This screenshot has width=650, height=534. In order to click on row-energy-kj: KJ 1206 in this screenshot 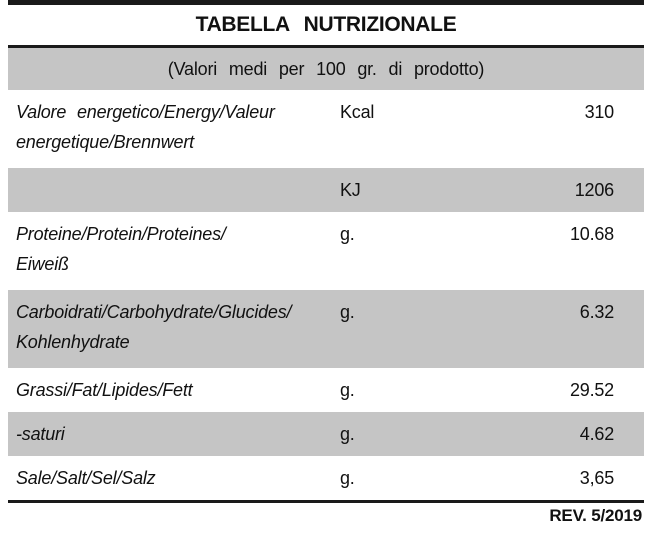, I will do `click(326, 190)`.